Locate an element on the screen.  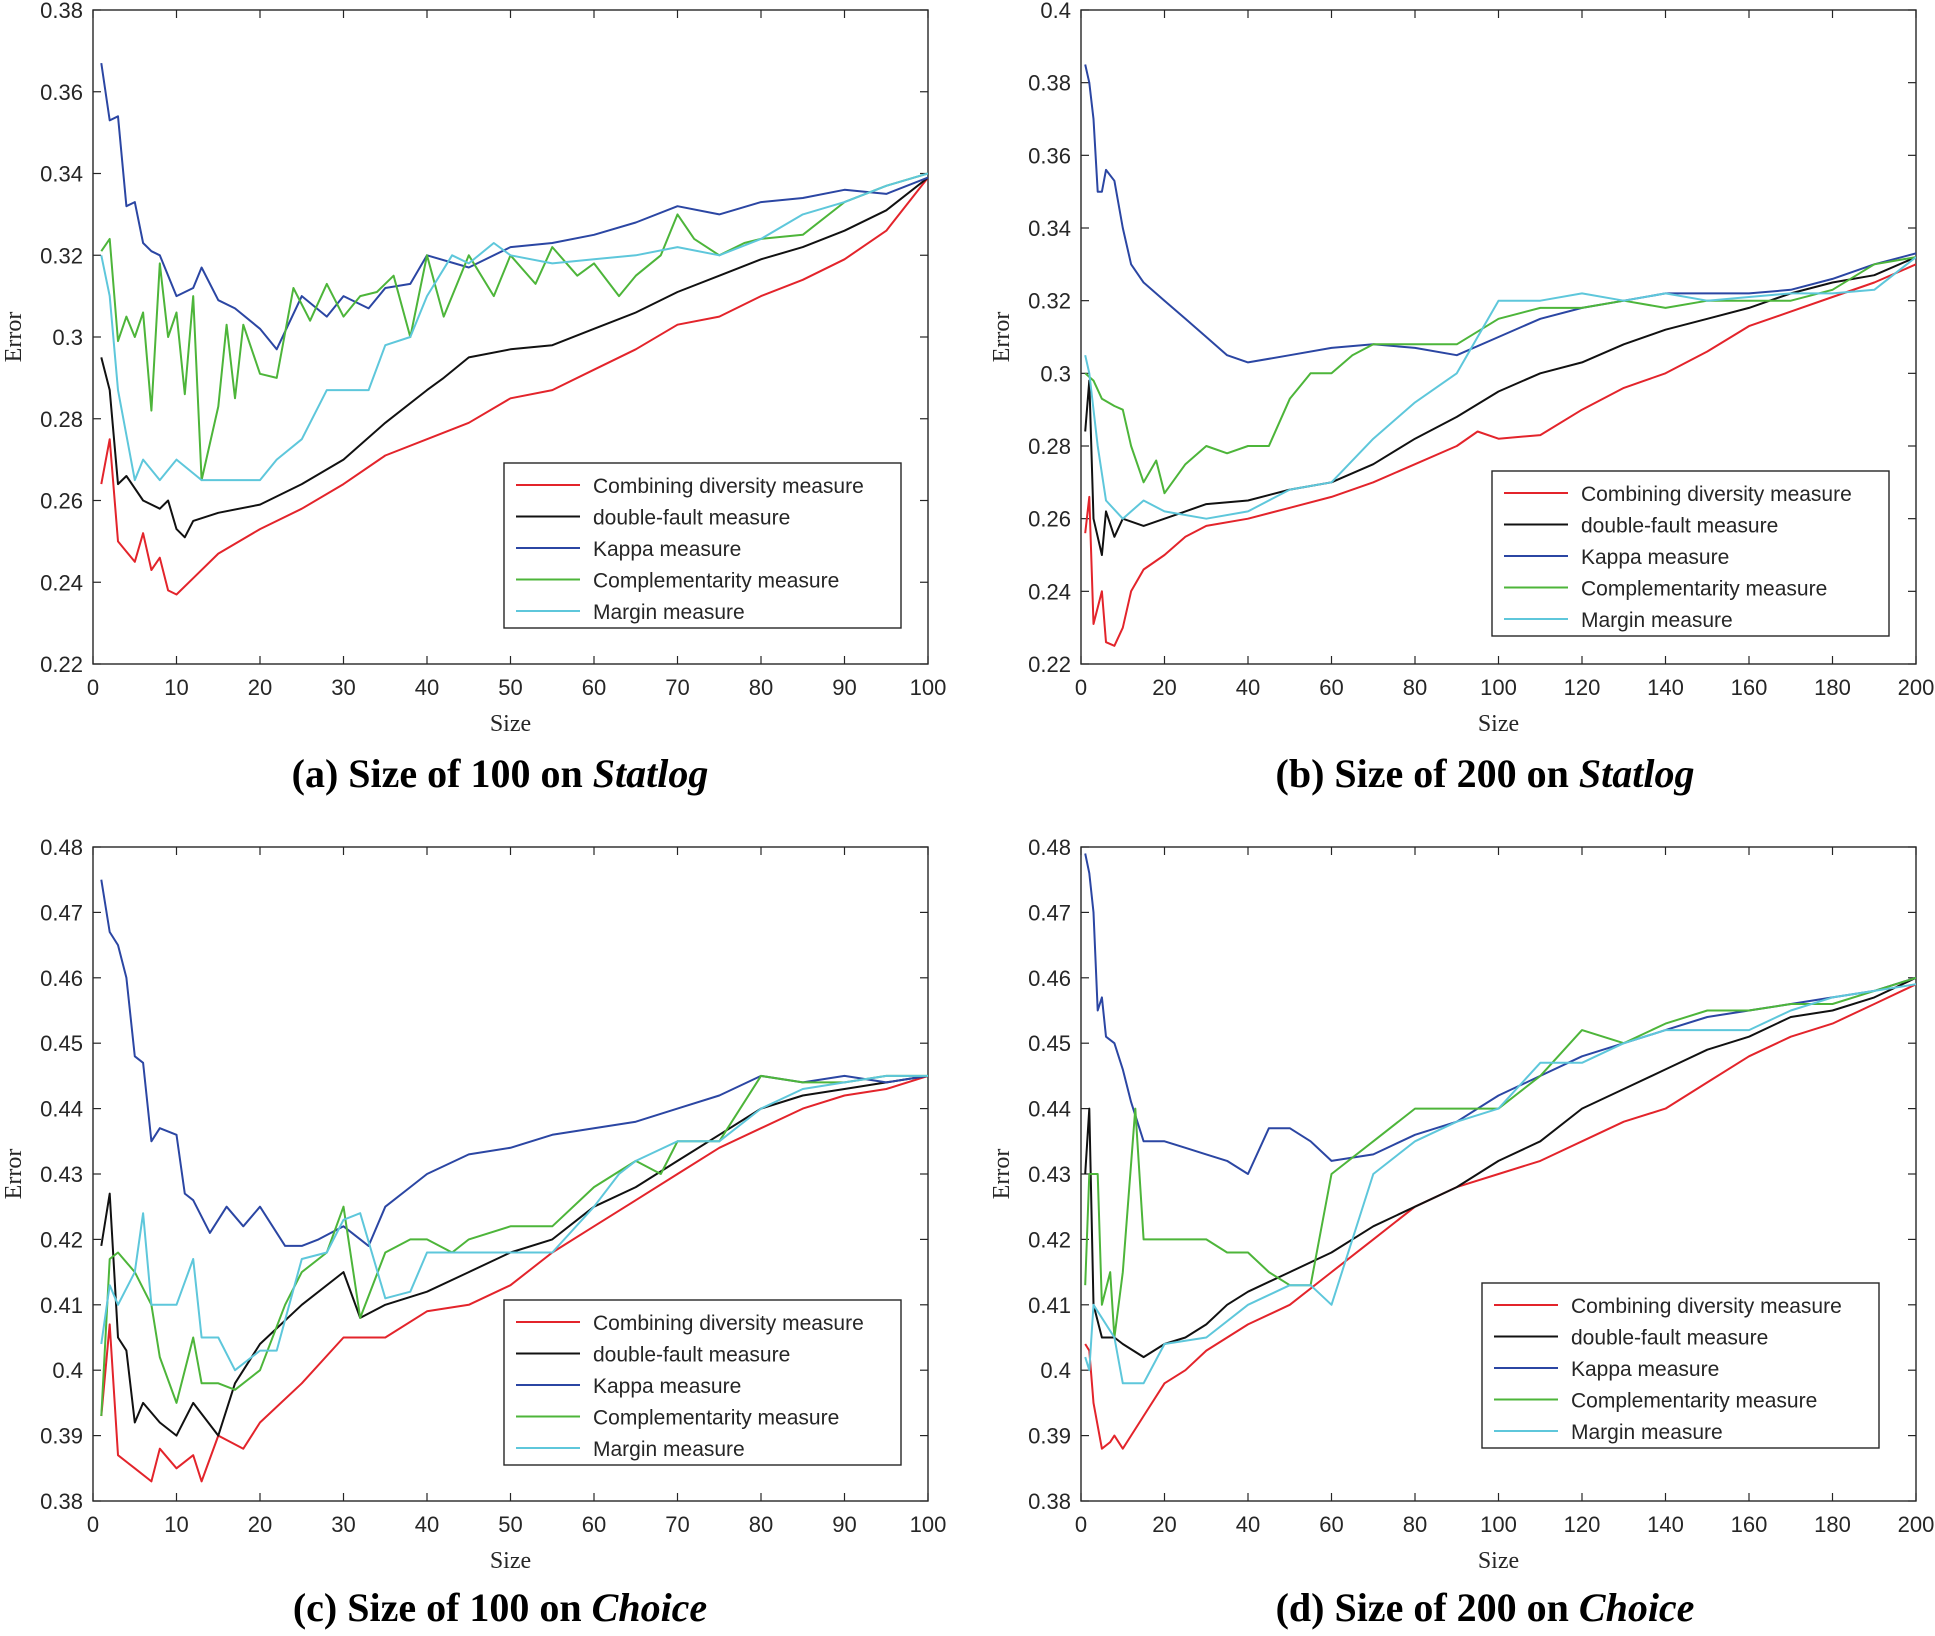
y-tick-label: 0.3 is located at coordinates (1055, 373).